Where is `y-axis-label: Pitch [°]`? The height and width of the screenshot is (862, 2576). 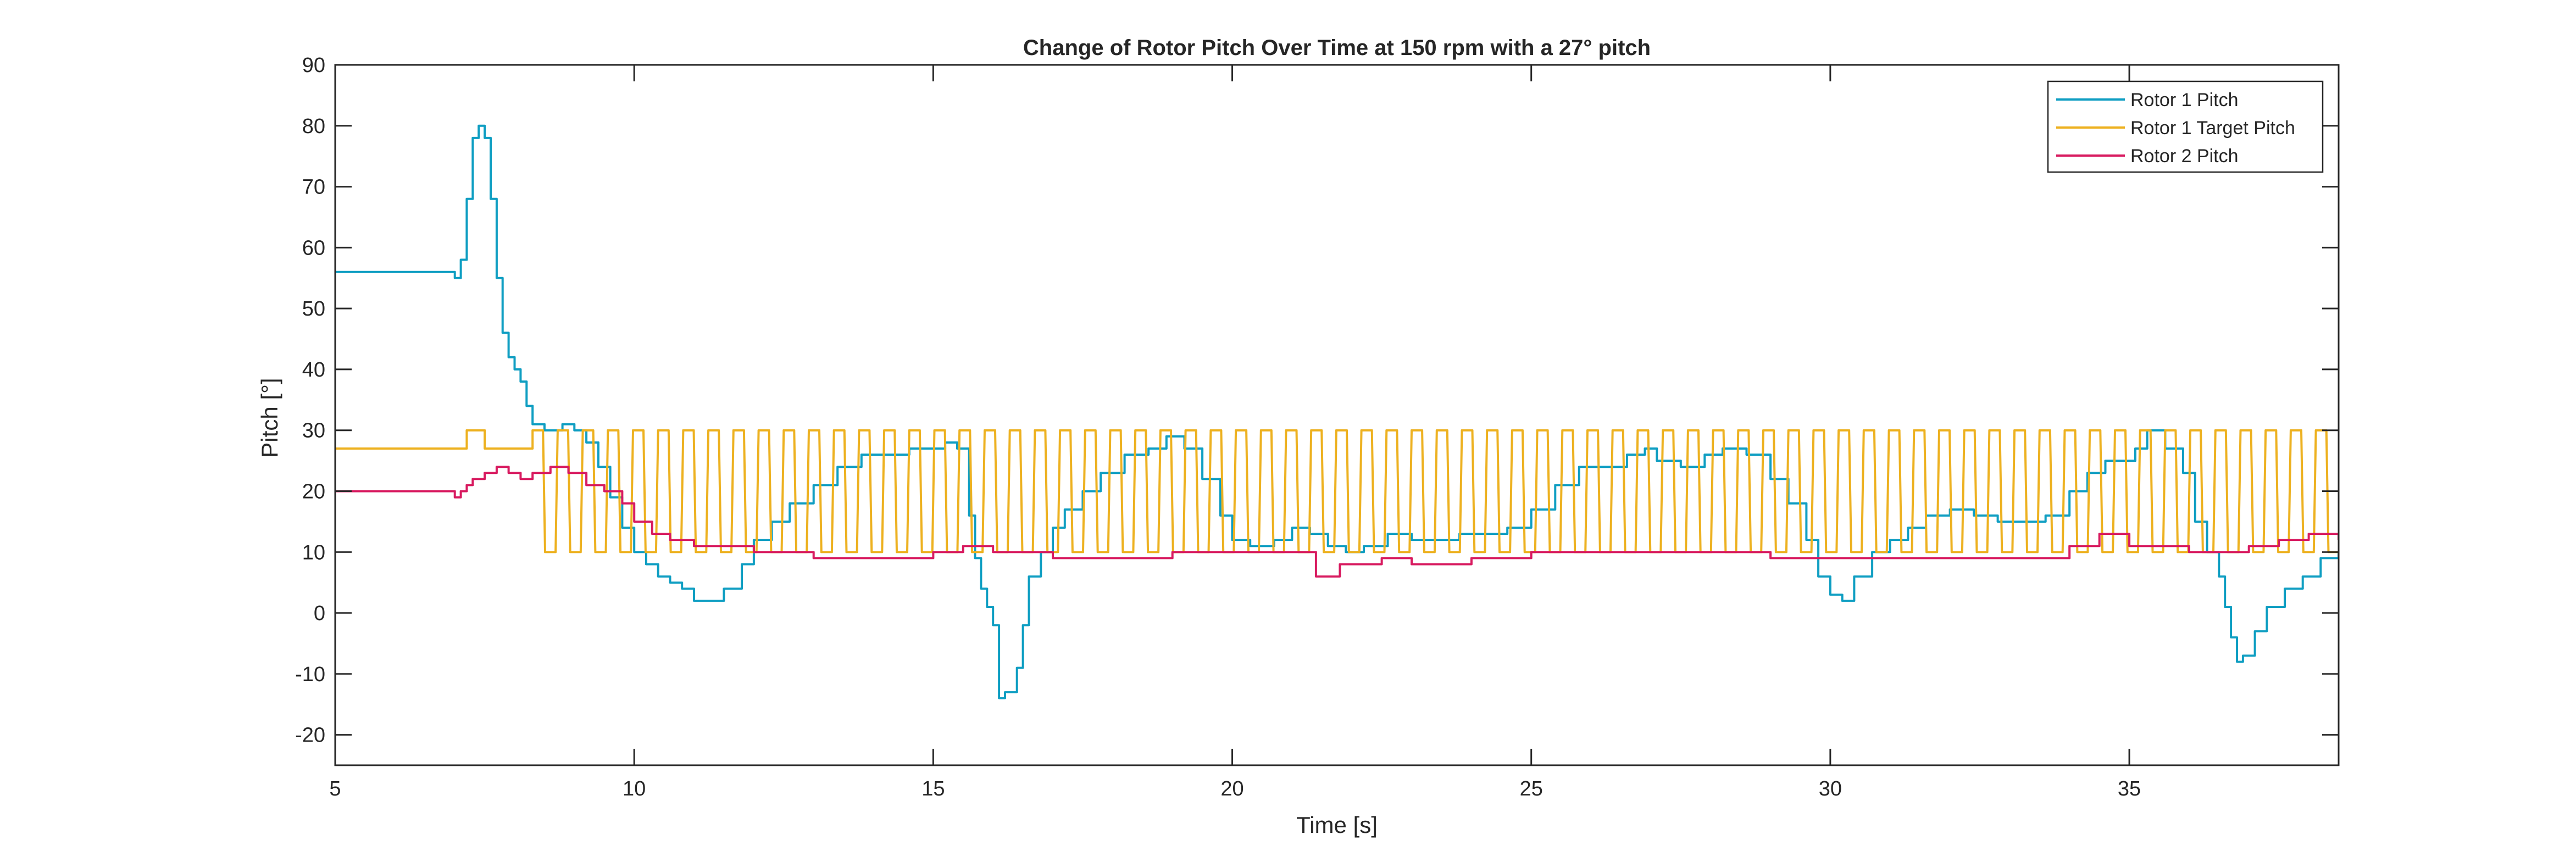 y-axis-label: Pitch [°] is located at coordinates (269, 417).